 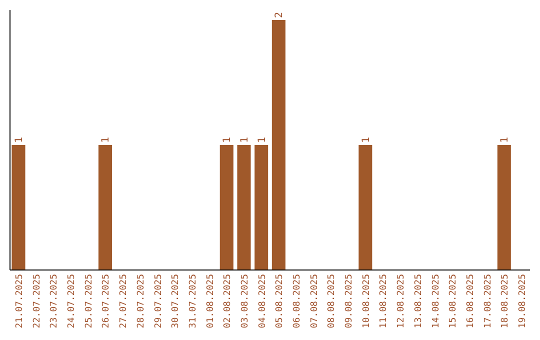 I want to click on x-tick-label: 10.08.2025, so click(x=367, y=301).